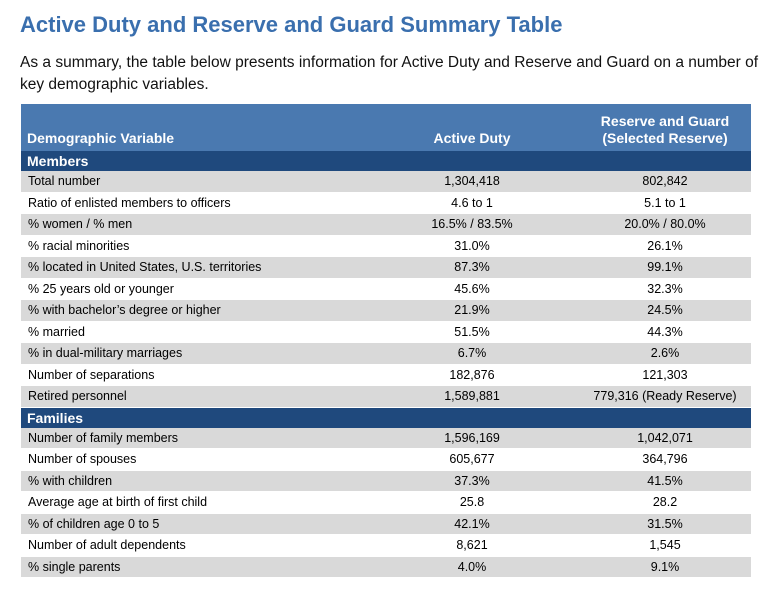 The image size is (771, 589). Describe the element at coordinates (472, 567) in the screenshot. I see `cell-active-duty: 4.0%` at that location.